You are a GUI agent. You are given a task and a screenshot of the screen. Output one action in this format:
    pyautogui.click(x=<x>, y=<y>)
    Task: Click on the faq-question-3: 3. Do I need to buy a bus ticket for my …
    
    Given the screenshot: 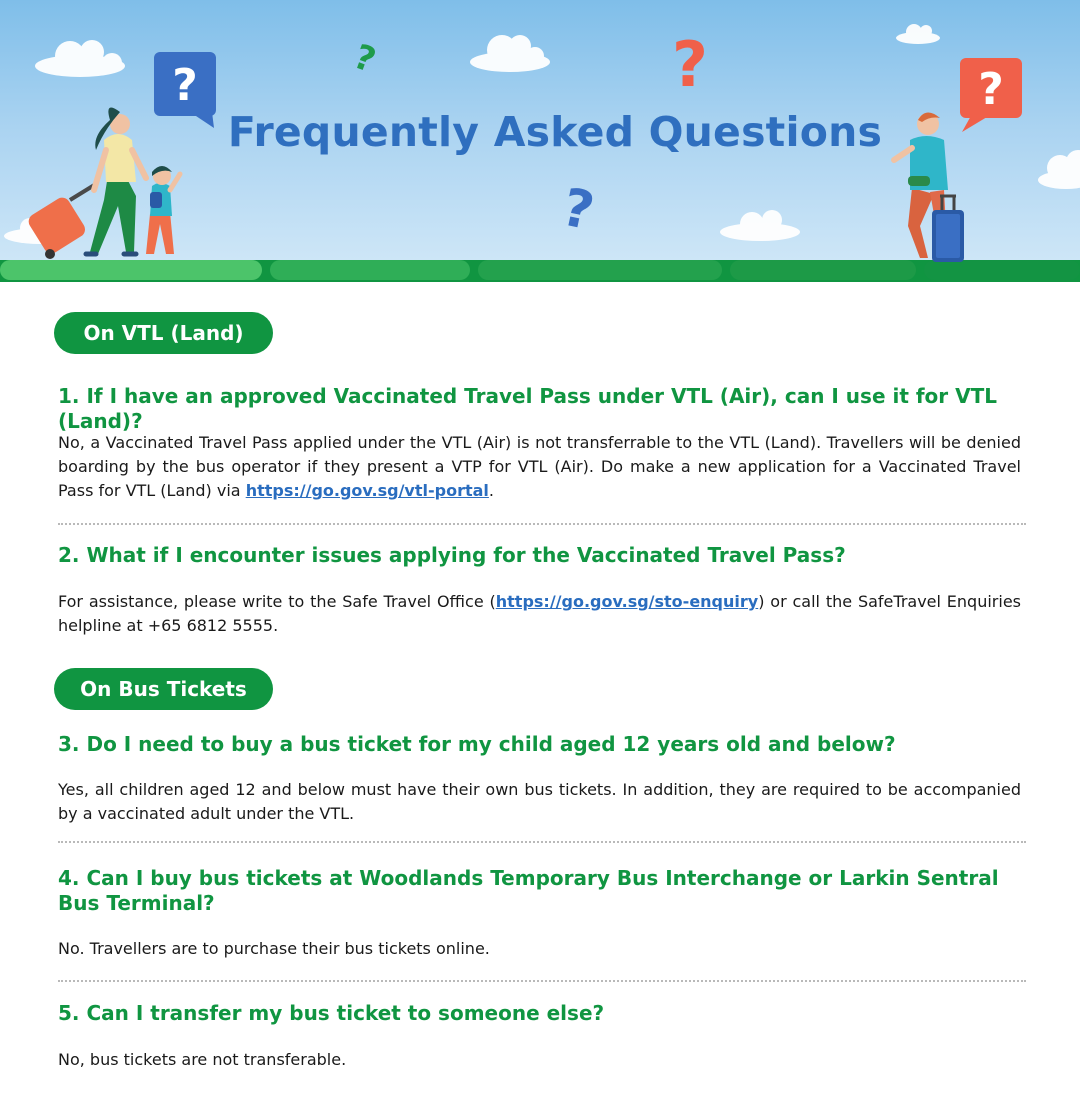 What is the action you would take?
    pyautogui.click(x=477, y=744)
    